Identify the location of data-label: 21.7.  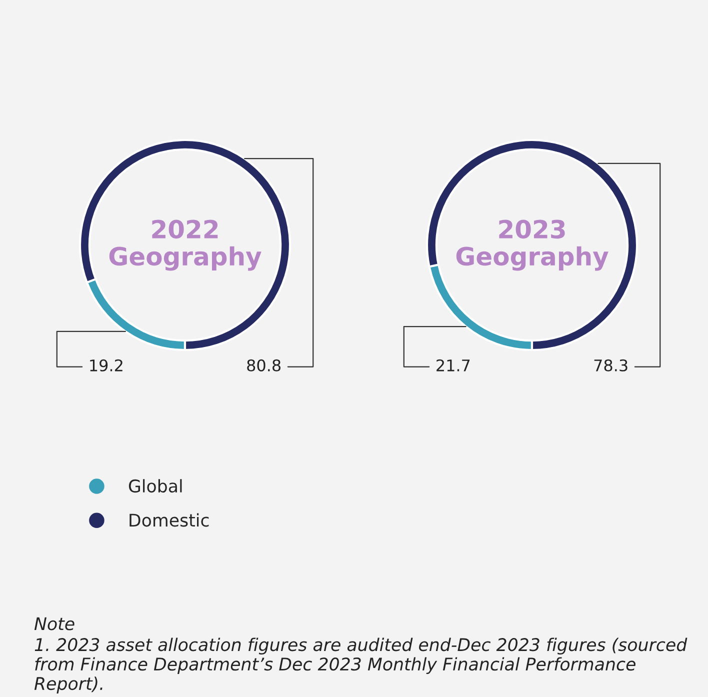
(453, 365).